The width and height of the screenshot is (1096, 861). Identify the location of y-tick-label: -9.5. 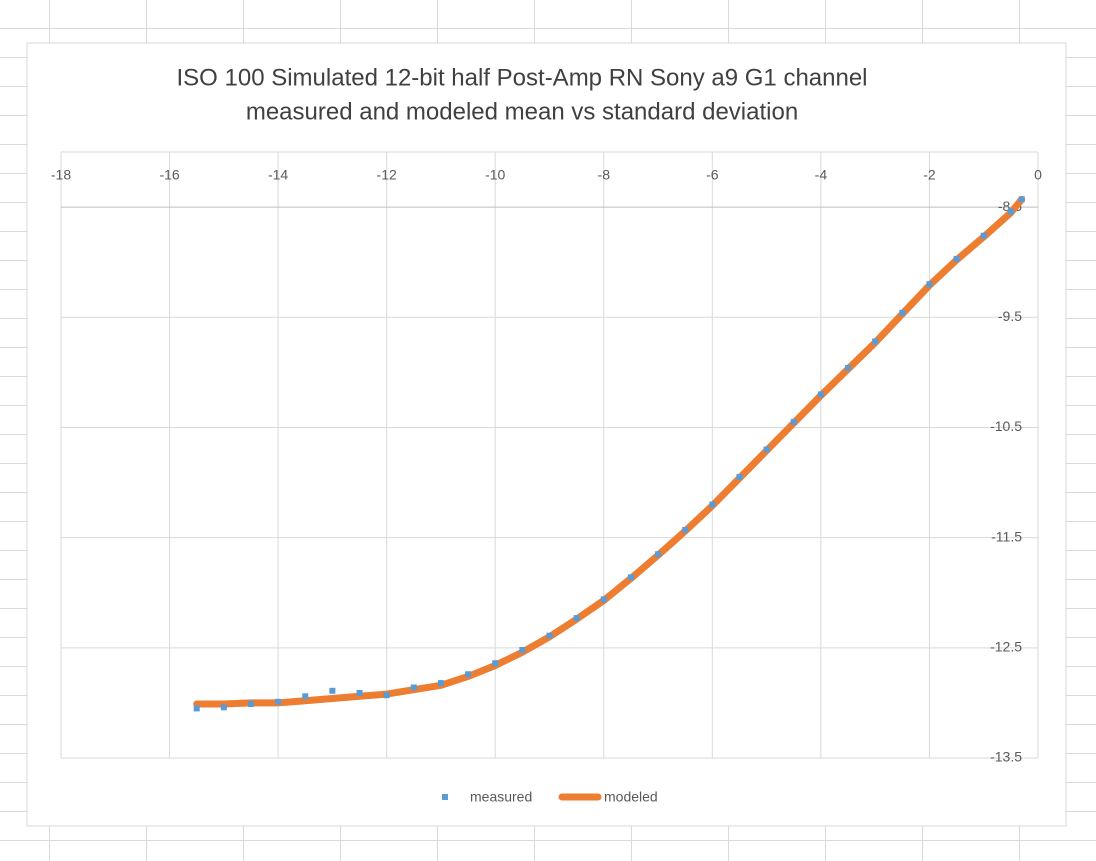
(1010, 316).